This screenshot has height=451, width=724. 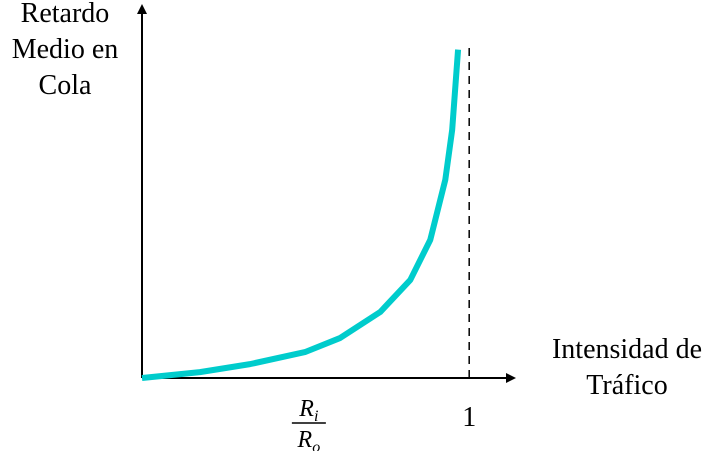 I want to click on x-axis-label: Intensidad de, so click(x=627, y=349).